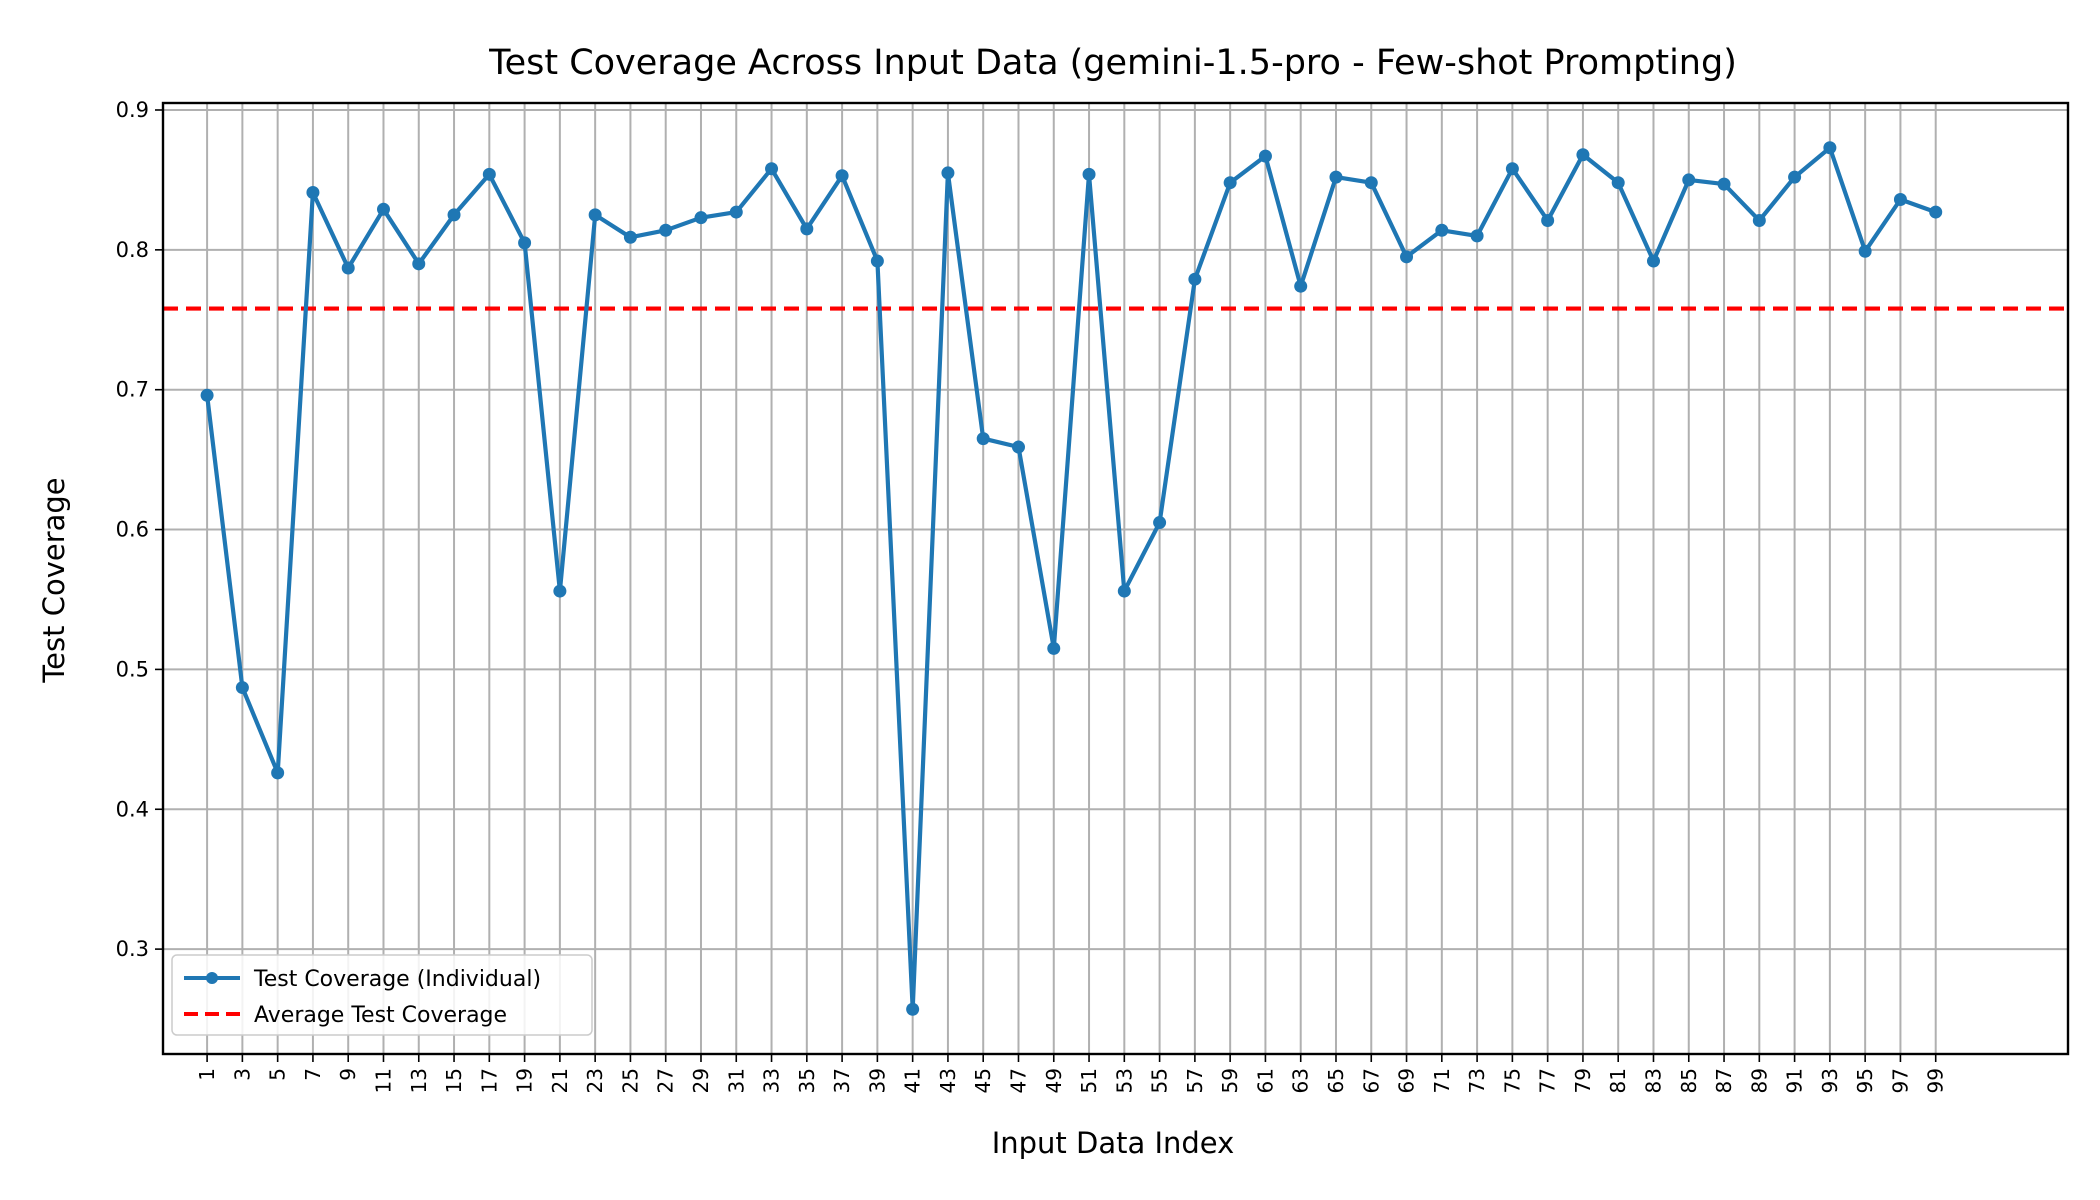 Image resolution: width=2100 pixels, height=1200 pixels. I want to click on x-tick-label: 17, so click(489, 1080).